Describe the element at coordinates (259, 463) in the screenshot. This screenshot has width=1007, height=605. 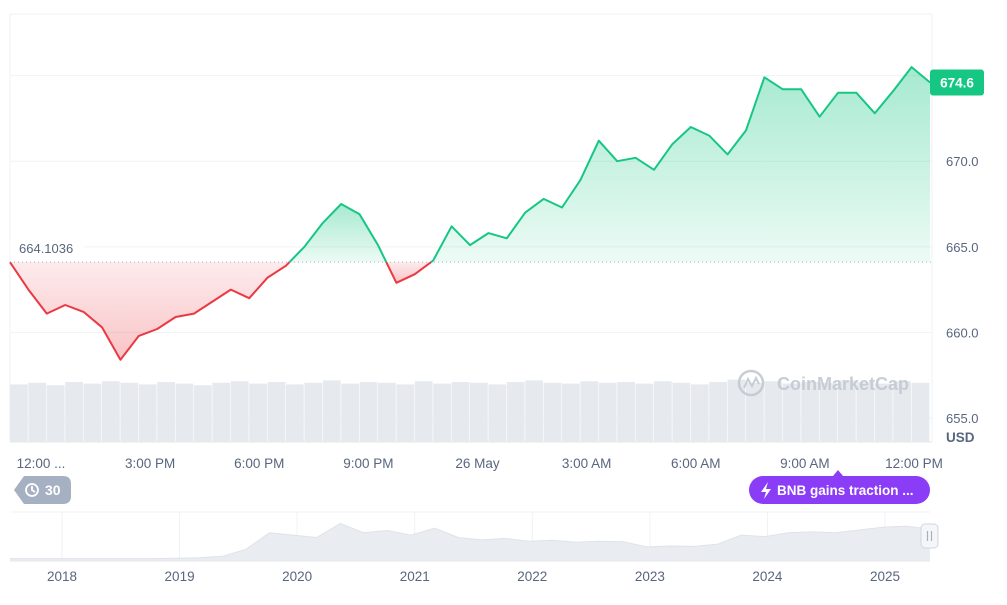
I see `x-tick-label: 6:00 PM` at that location.